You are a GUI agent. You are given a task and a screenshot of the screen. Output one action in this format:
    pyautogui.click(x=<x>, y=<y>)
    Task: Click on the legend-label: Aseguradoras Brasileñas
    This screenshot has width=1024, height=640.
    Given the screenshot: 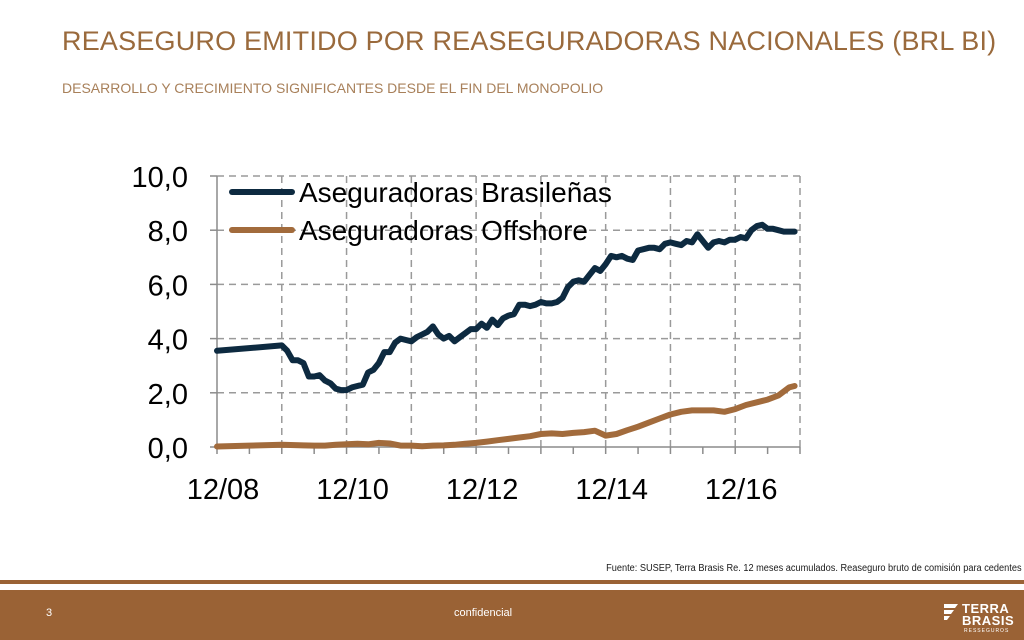 What is the action you would take?
    pyautogui.click(x=455, y=192)
    